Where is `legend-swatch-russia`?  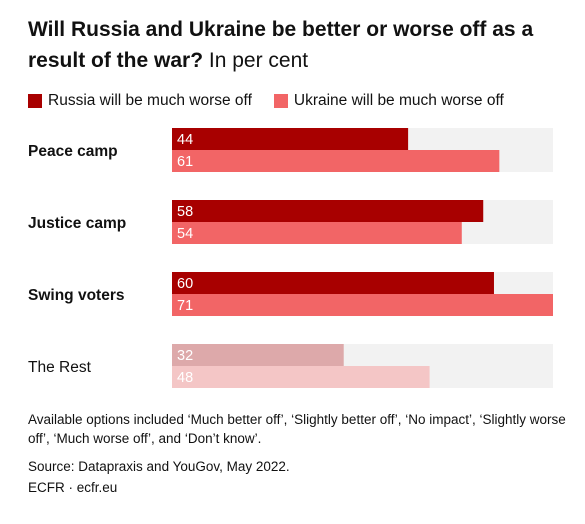
legend-swatch-russia is located at coordinates (35, 101).